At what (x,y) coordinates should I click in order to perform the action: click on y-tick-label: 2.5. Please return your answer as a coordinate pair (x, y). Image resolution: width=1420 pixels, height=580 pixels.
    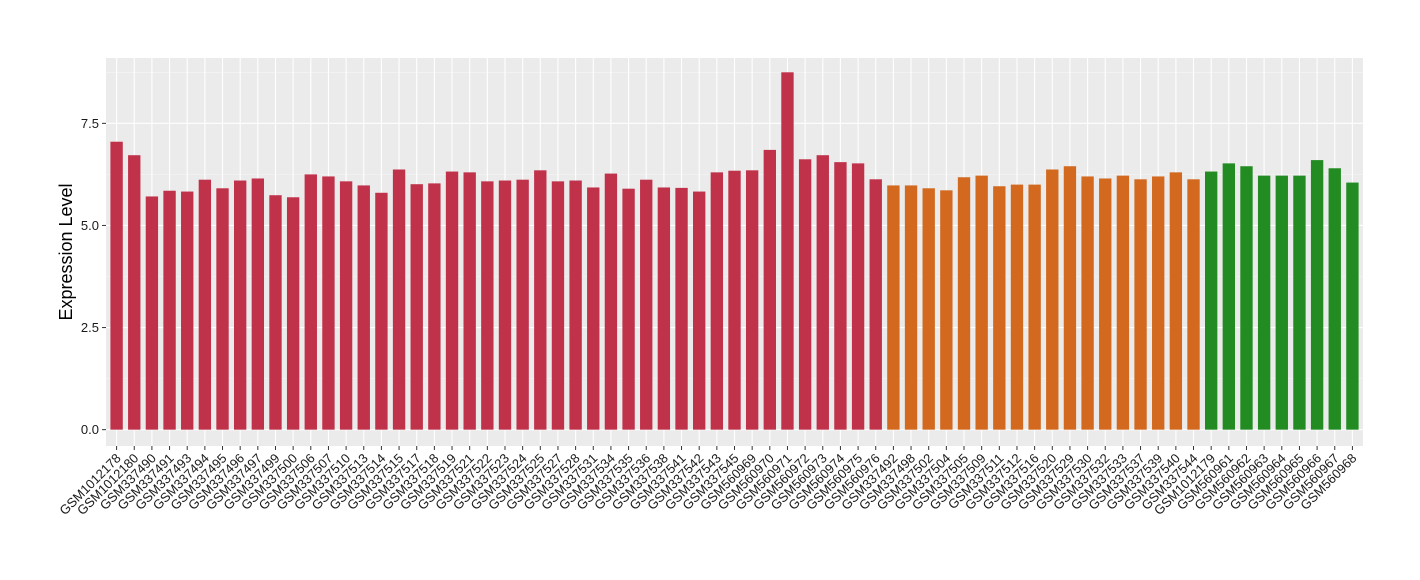
    Looking at the image, I should click on (90, 327).